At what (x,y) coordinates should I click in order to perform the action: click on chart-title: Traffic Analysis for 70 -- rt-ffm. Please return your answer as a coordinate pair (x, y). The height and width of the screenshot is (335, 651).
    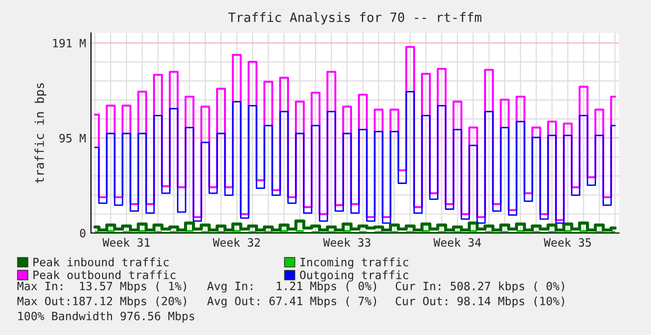
    Looking at the image, I should click on (355, 18).